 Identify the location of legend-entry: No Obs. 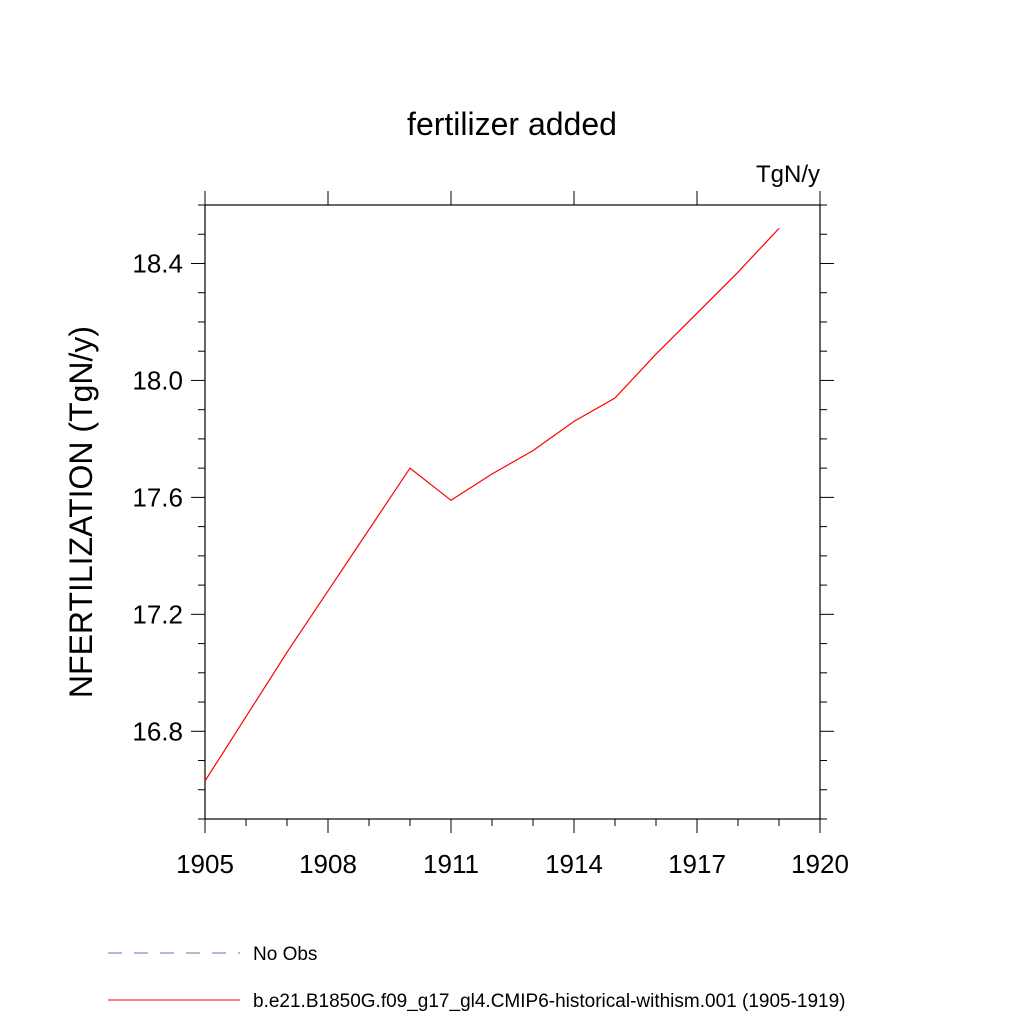
(285, 954).